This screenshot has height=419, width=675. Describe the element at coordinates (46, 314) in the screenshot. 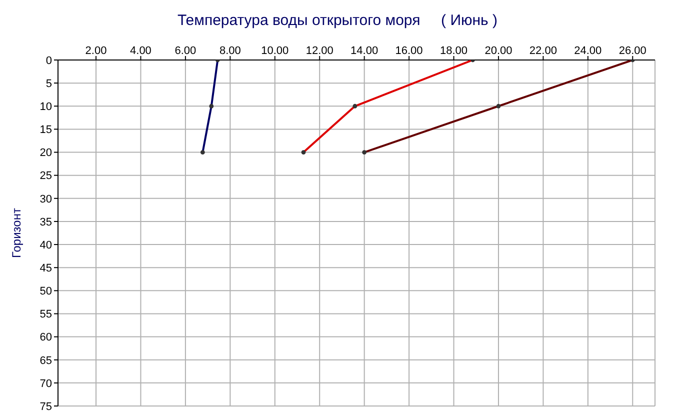

I see `y-tick-label: 55` at that location.